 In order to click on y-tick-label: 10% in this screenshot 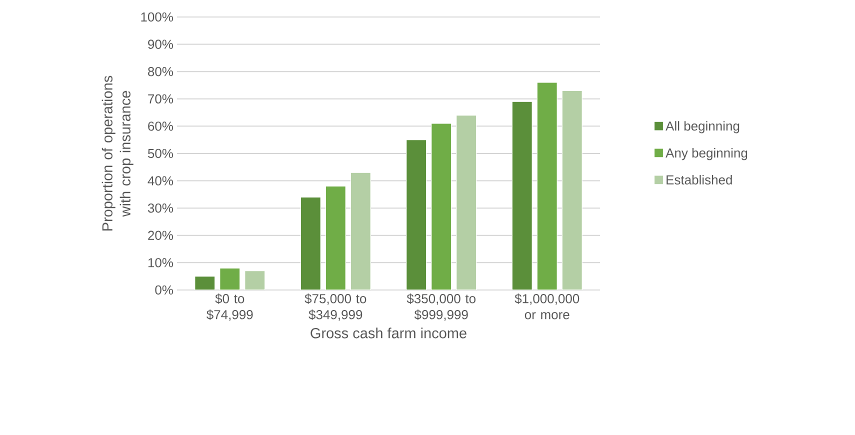, I will do `click(161, 263)`.